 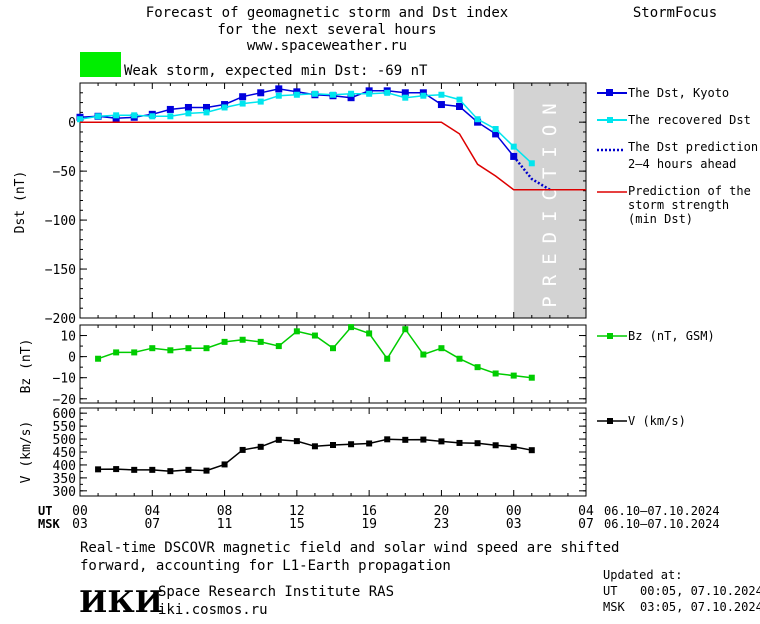 I want to click on ut-tick-label: 16, so click(x=369, y=511).